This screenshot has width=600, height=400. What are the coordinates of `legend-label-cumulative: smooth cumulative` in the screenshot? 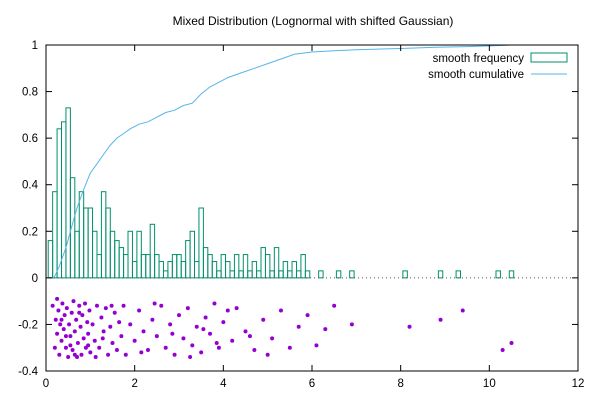 It's located at (476, 75).